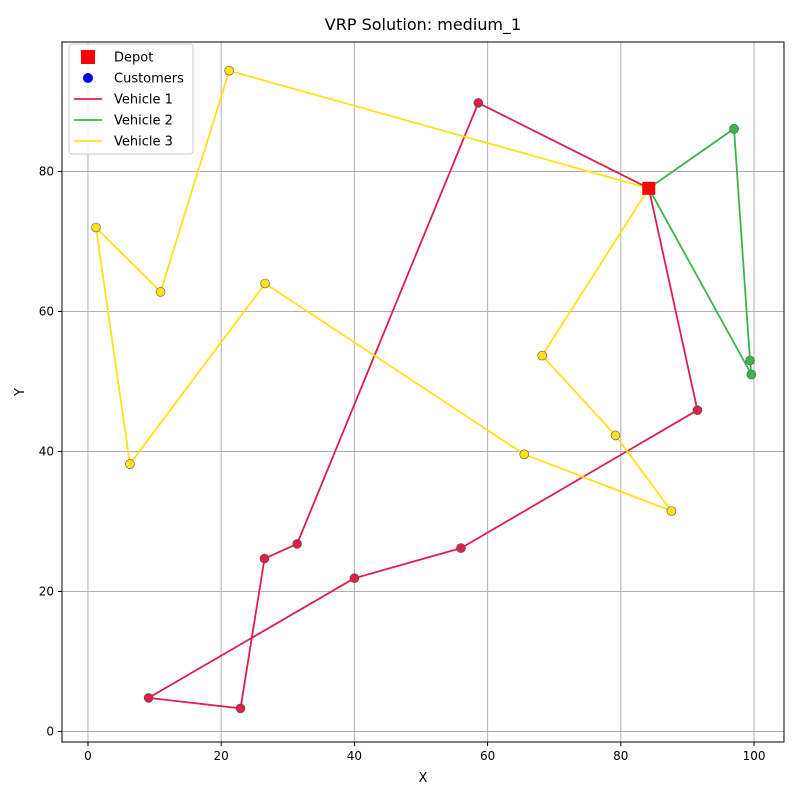  Describe the element at coordinates (487, 756) in the screenshot. I see `x-tick-label: 60` at that location.